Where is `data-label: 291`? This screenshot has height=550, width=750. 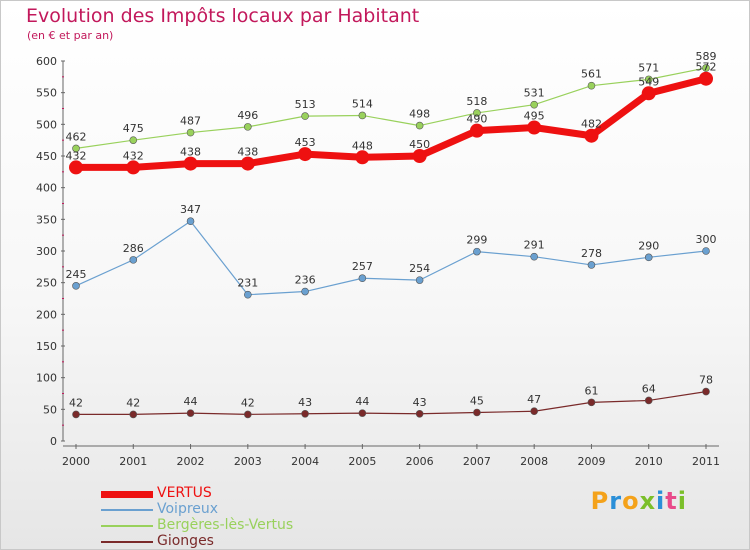 data-label: 291 is located at coordinates (534, 245).